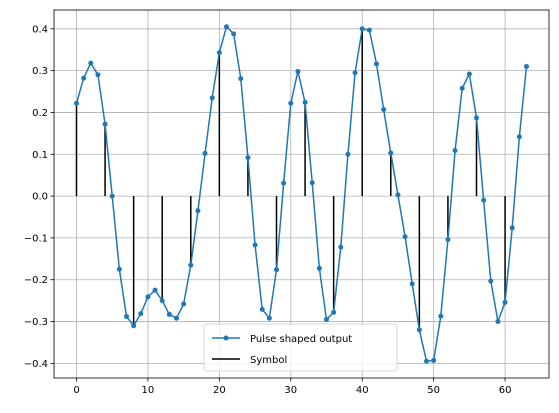 The height and width of the screenshot is (413, 559). I want to click on y-tick-label: 0.2, so click(40, 113).